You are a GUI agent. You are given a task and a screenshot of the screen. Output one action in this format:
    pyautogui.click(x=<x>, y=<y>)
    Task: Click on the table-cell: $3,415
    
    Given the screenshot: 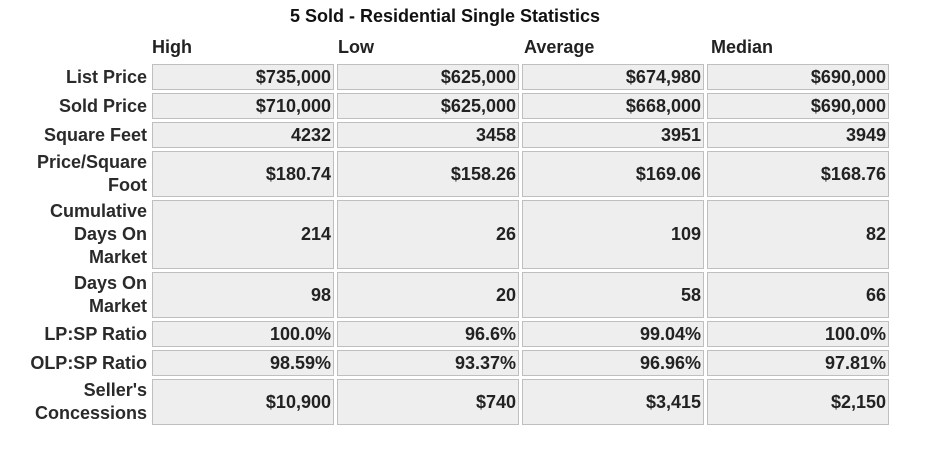 What is the action you would take?
    pyautogui.click(x=613, y=402)
    